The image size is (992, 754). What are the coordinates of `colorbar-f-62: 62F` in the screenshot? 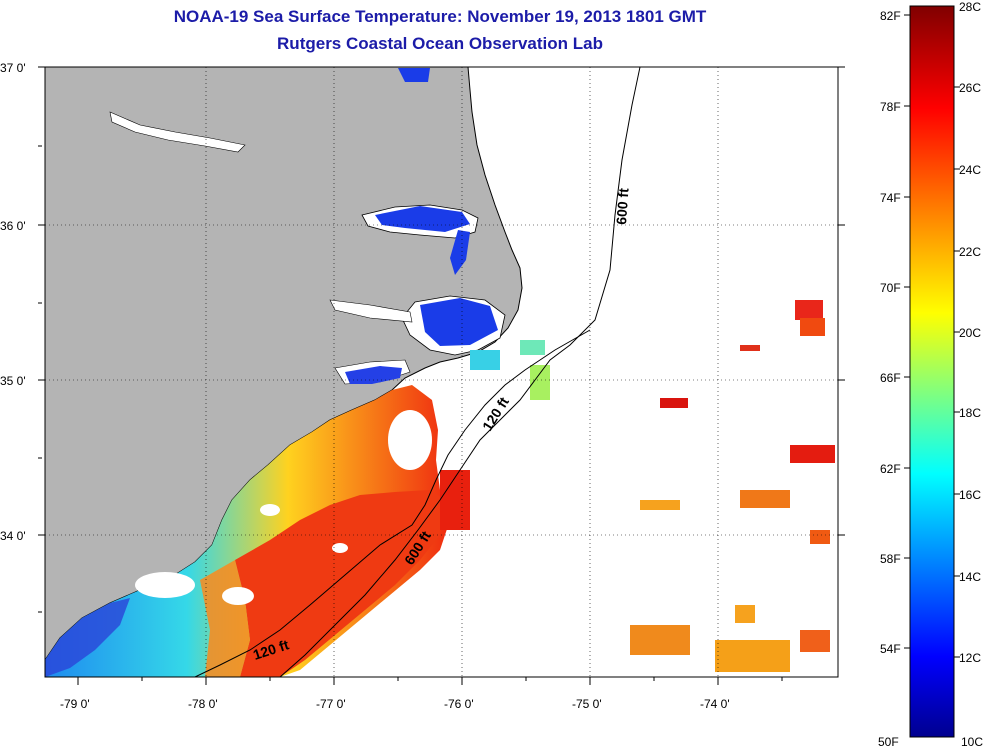 It's located at (890, 469).